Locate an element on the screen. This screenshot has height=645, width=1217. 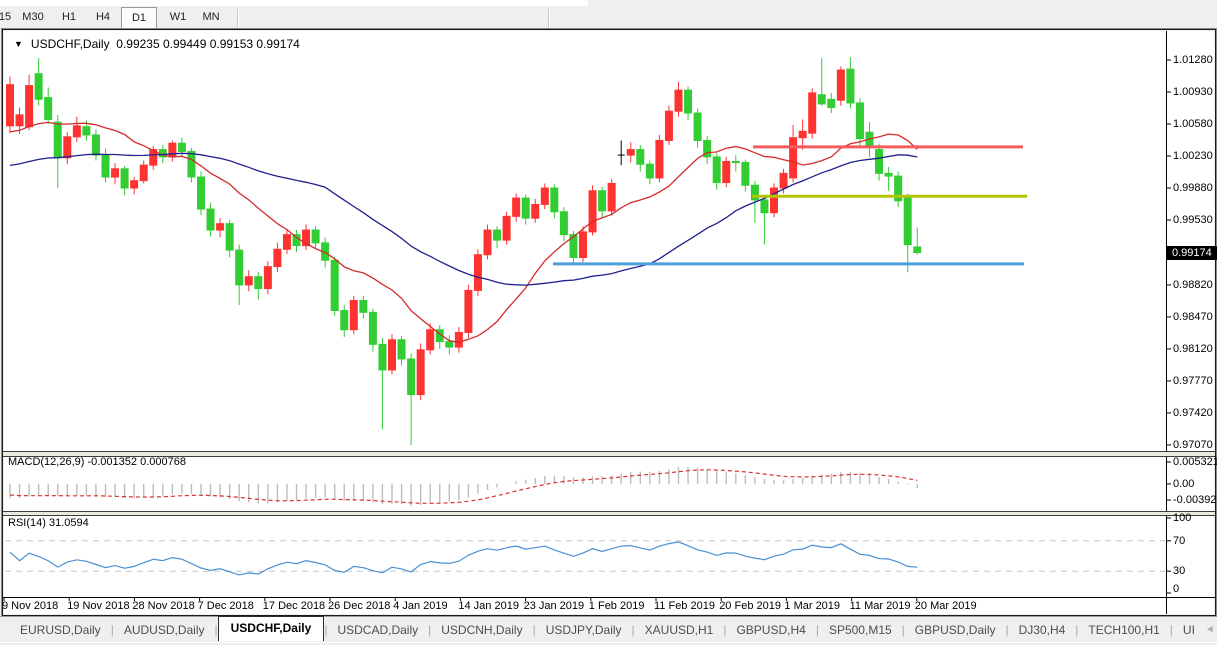
tab-scroll-arrows: ◄ ► is located at coordinates (1211, 629).